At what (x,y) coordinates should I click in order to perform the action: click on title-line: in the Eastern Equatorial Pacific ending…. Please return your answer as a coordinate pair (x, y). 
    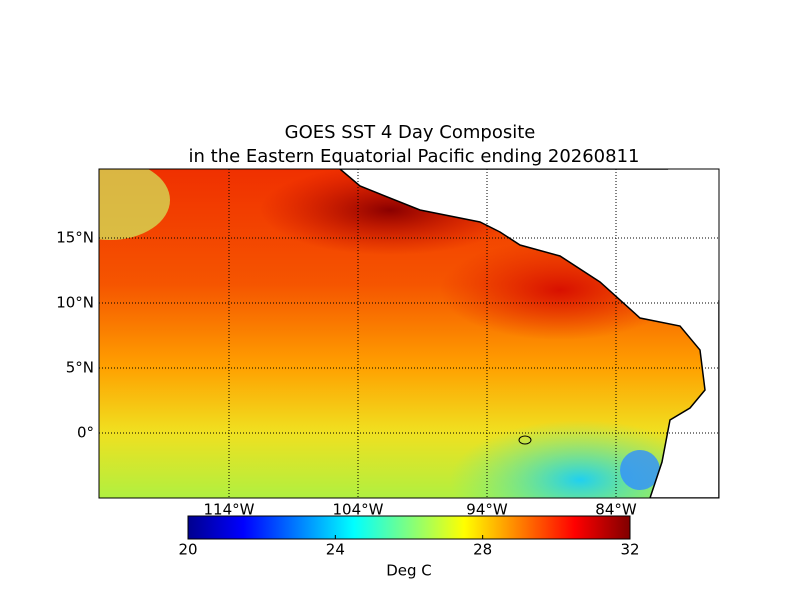
    Looking at the image, I should click on (414, 156).